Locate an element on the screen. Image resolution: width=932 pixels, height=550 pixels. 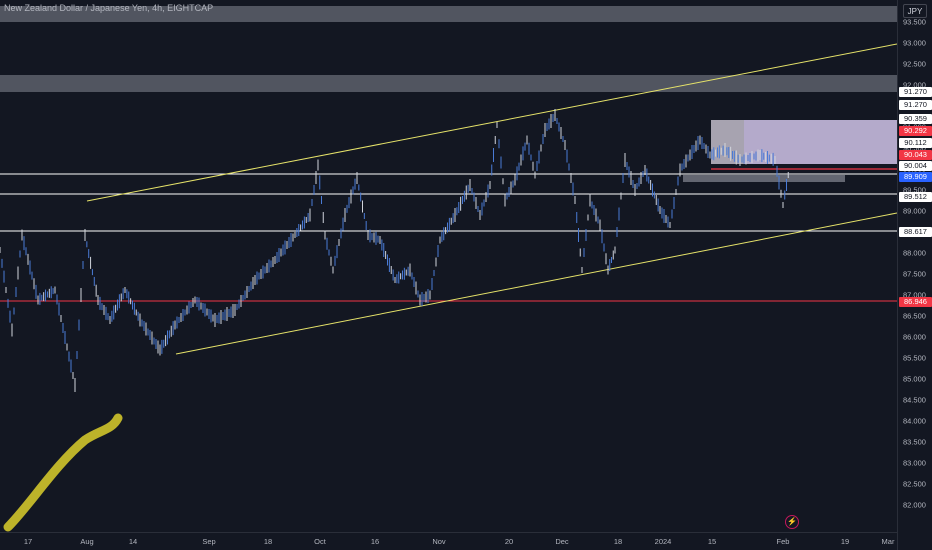
time-tick: 20 is located at coordinates (509, 541).